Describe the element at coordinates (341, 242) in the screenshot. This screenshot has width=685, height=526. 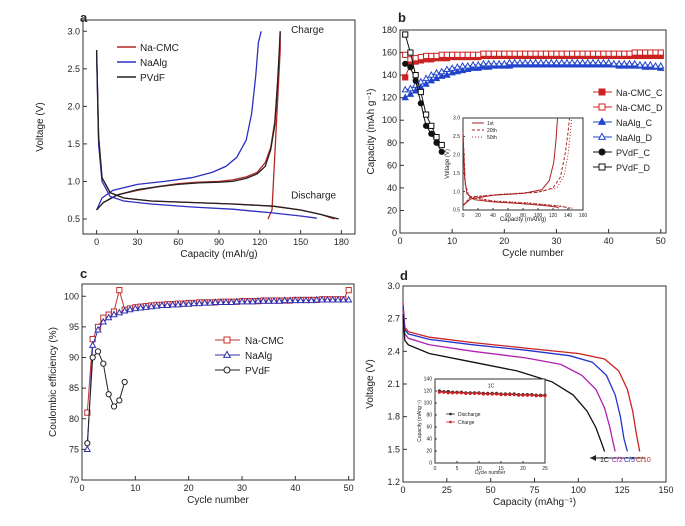
I see `x-tick-label: 180` at that location.